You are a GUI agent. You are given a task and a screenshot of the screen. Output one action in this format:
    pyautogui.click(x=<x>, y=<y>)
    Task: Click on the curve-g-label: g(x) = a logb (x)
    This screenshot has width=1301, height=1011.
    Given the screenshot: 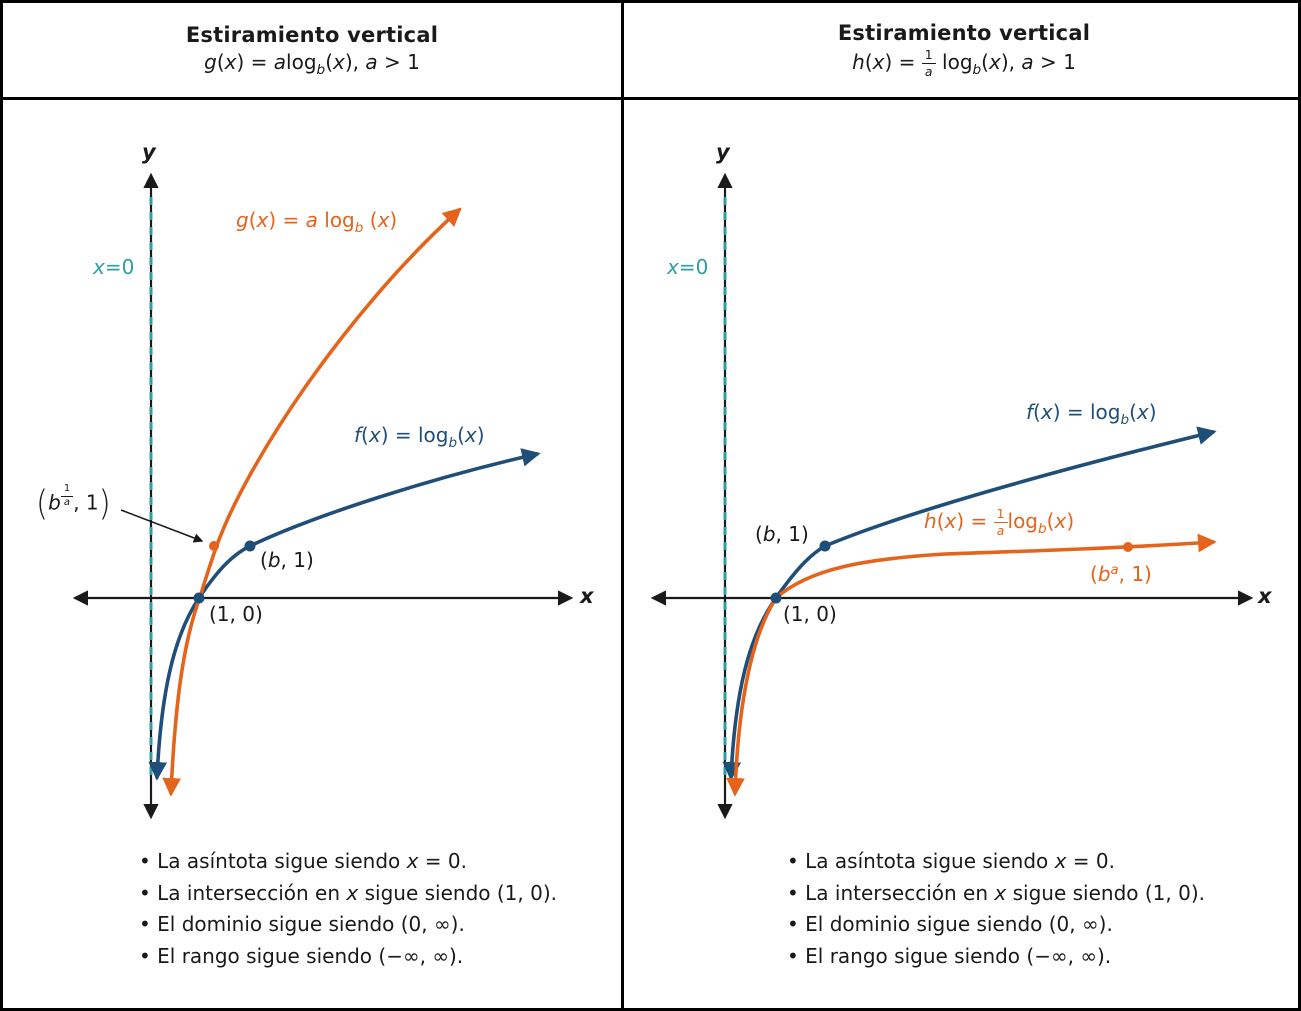 What is the action you would take?
    pyautogui.click(x=317, y=222)
    